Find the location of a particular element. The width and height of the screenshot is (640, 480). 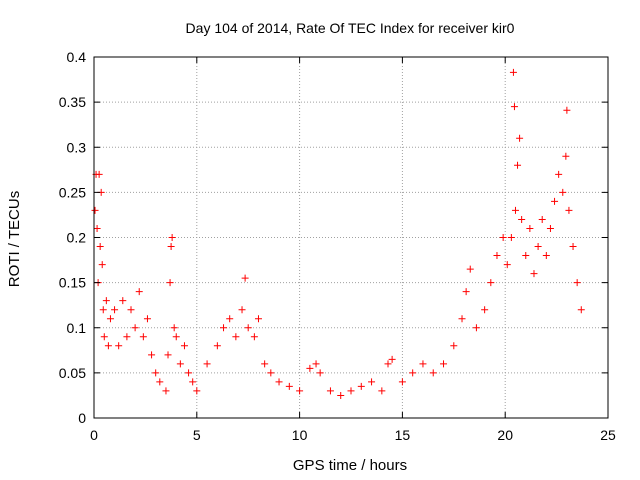

x-tick-label: 25 is located at coordinates (608, 435).